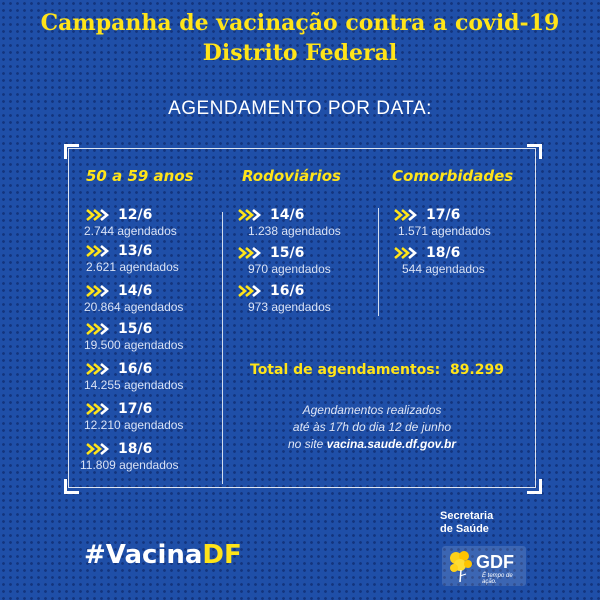  I want to click on note-line-1: Agendamentos realizados, so click(372, 410).